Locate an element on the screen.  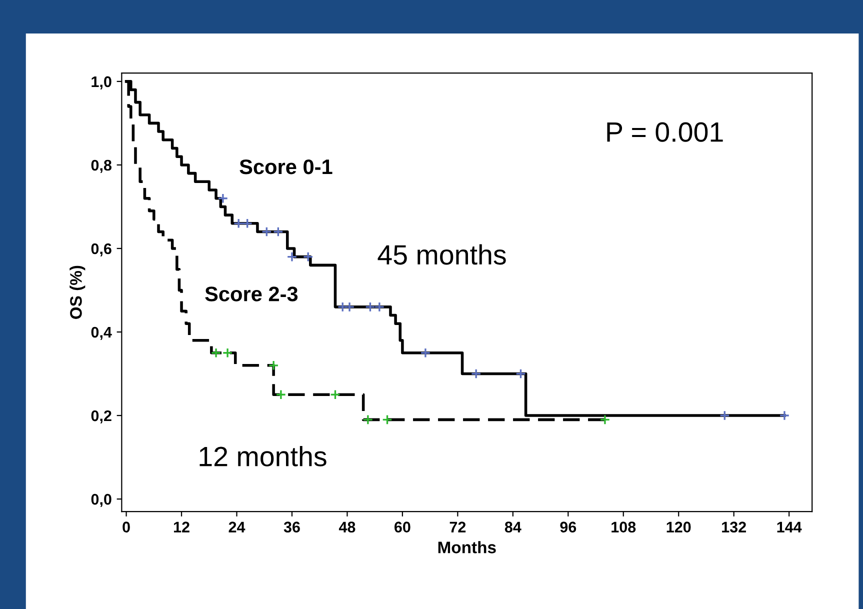
annotation: 45 months is located at coordinates (442, 254).